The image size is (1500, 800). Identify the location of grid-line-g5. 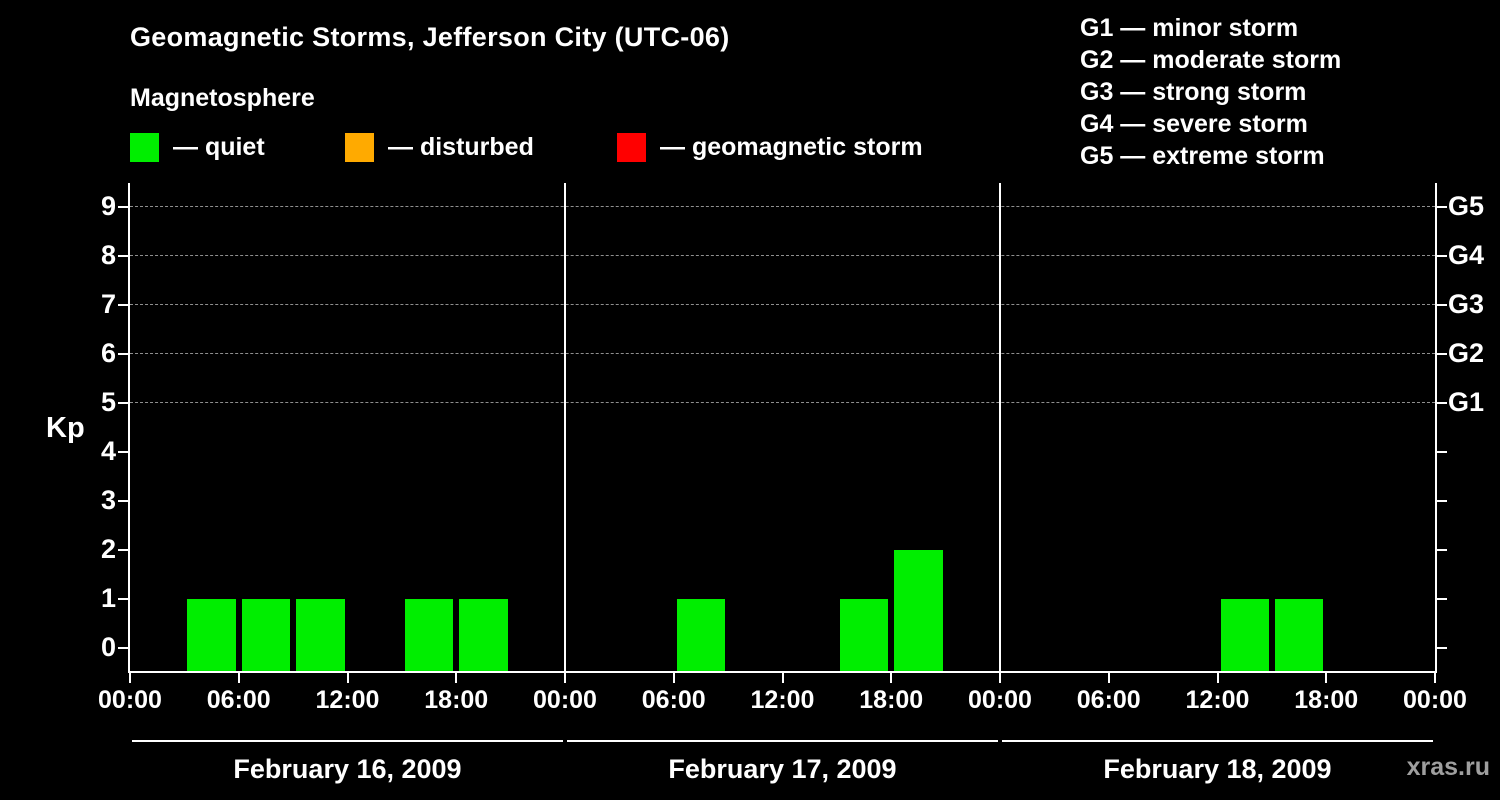
(782, 207).